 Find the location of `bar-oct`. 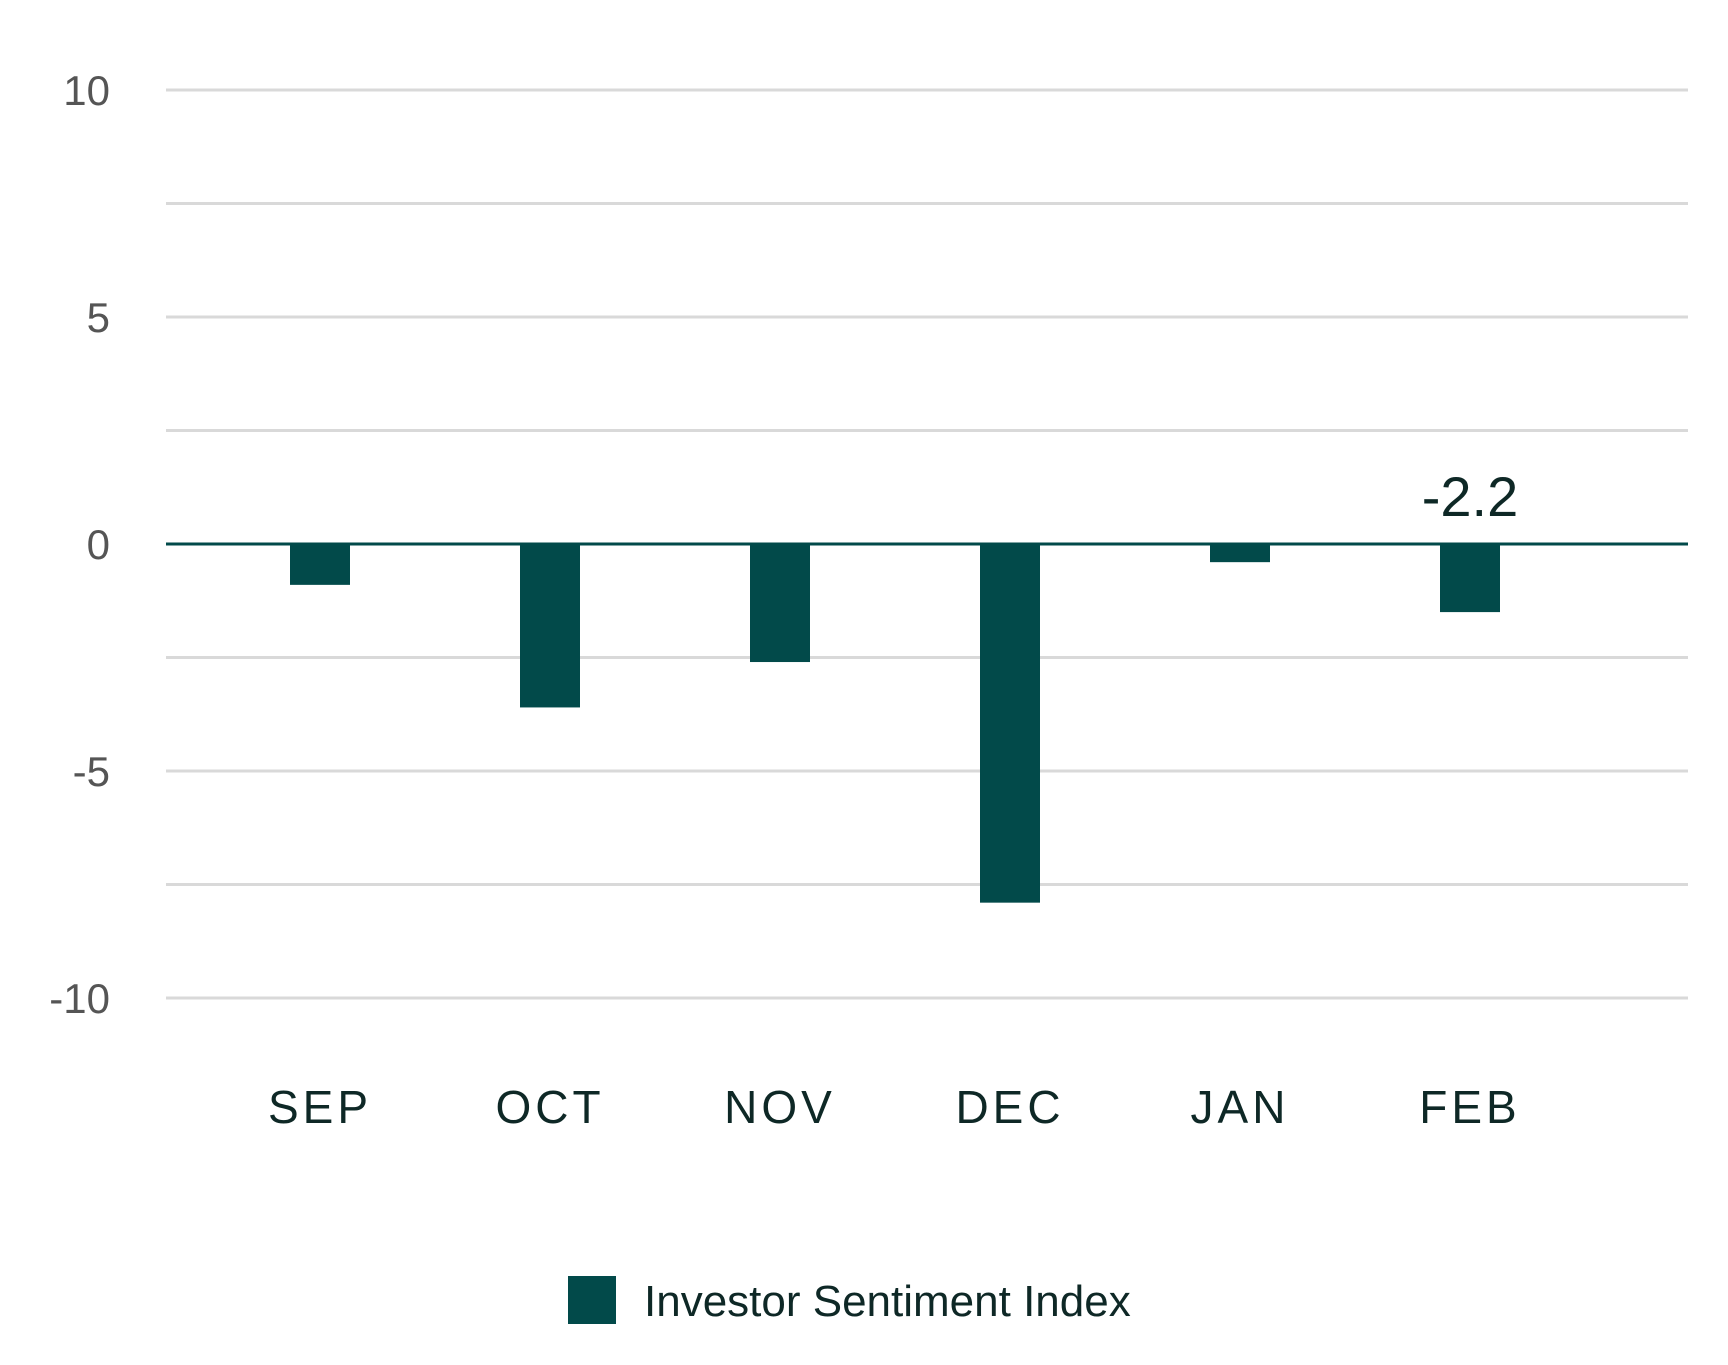

bar-oct is located at coordinates (550, 626).